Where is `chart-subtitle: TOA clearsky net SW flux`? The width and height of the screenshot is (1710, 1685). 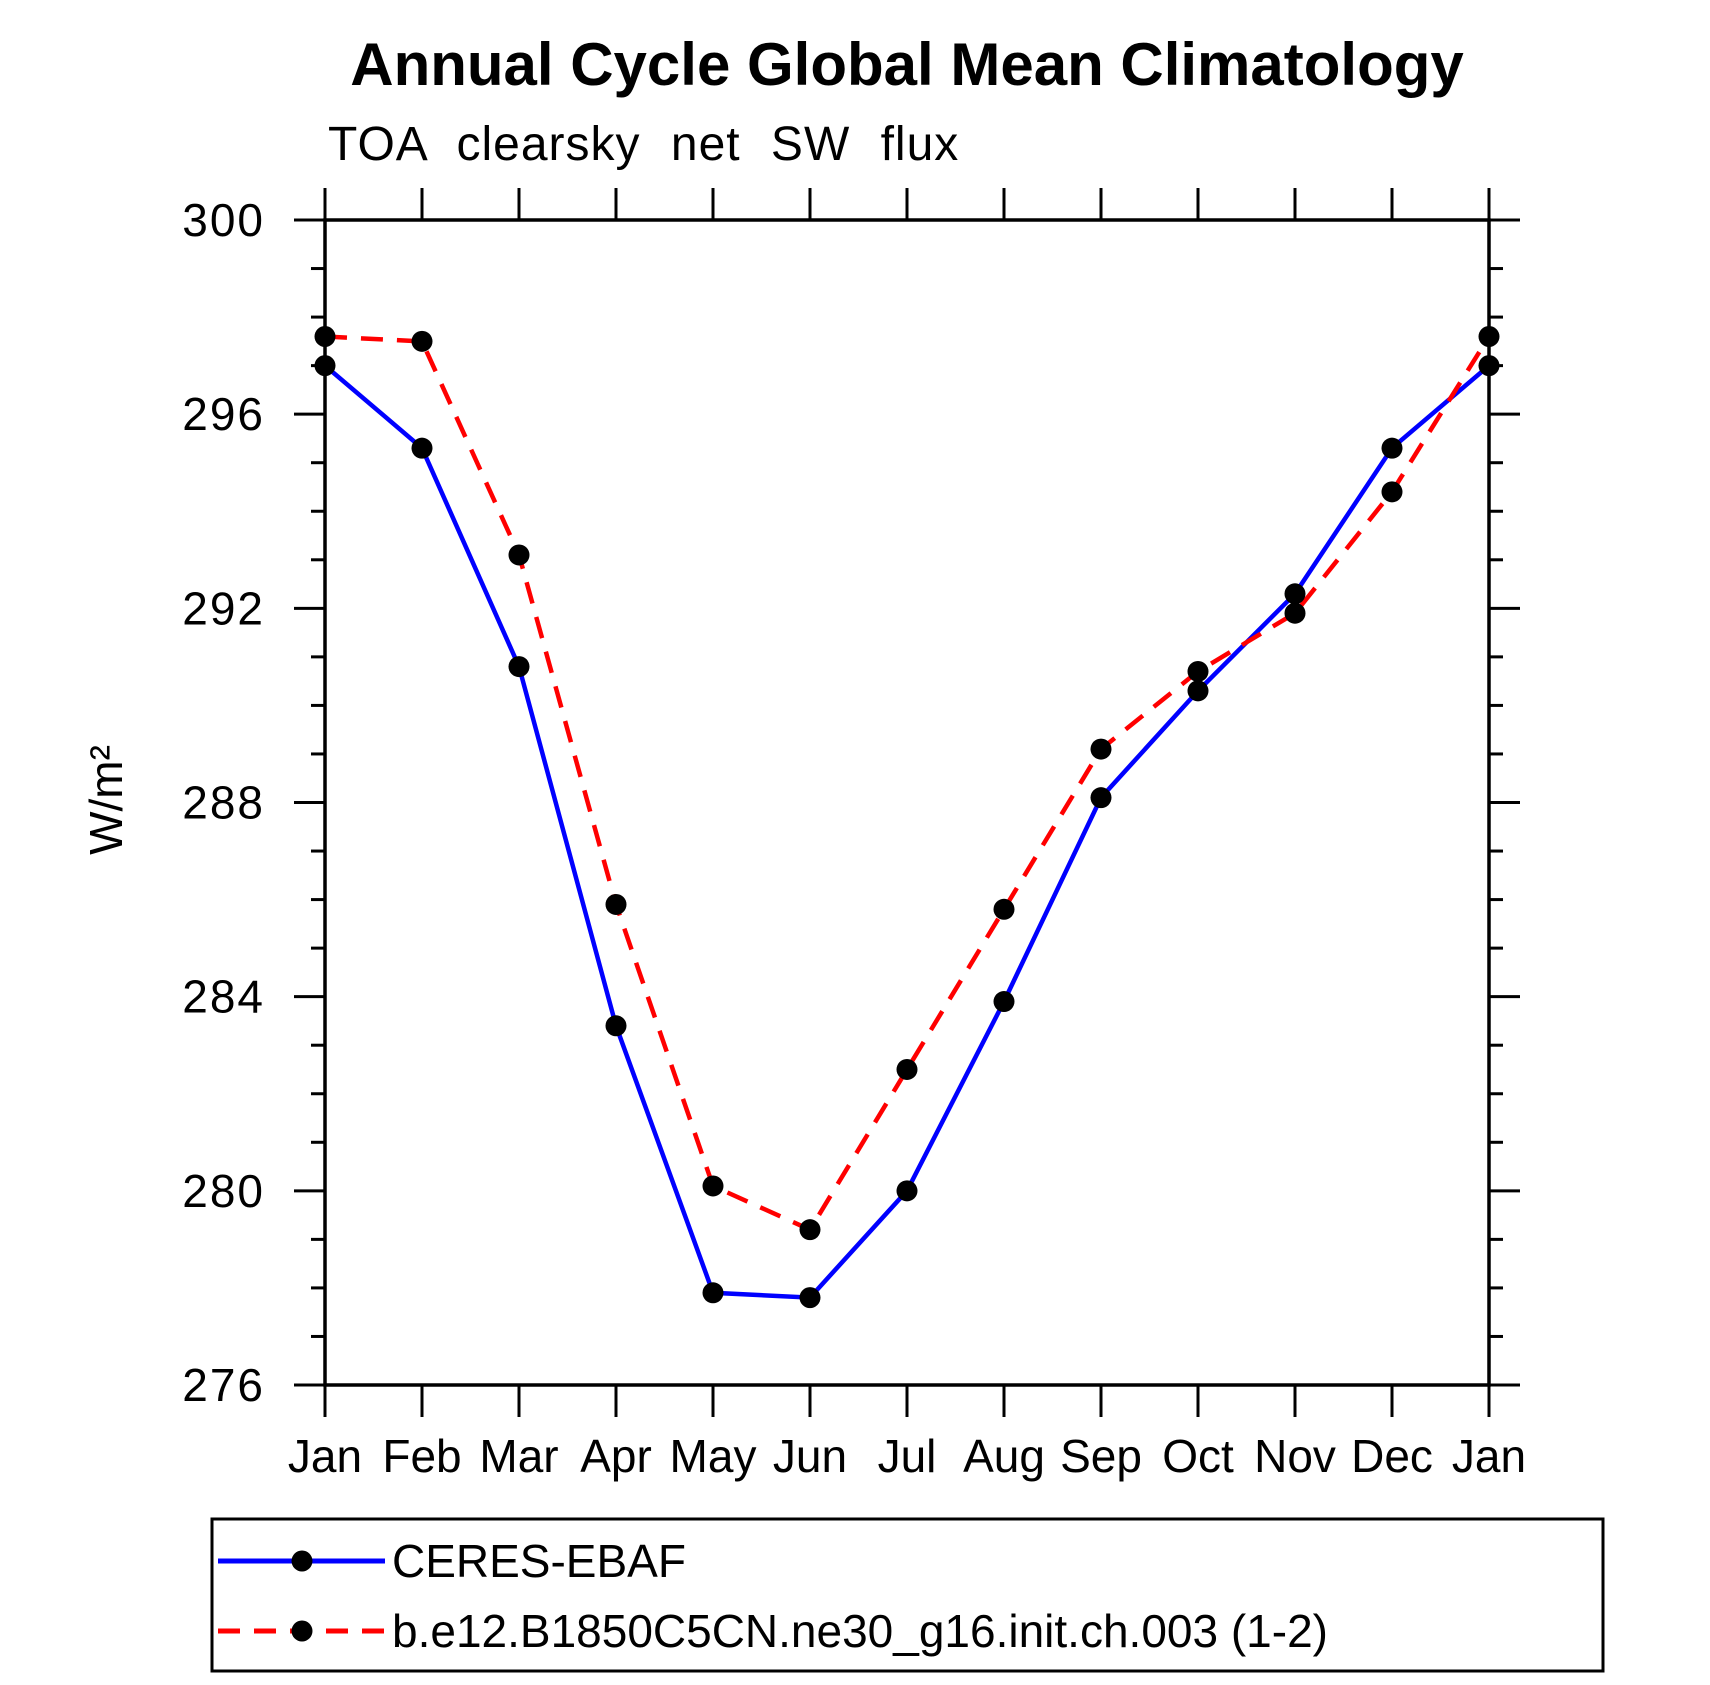
chart-subtitle: TOA clearsky net SW flux is located at coordinates (643, 144).